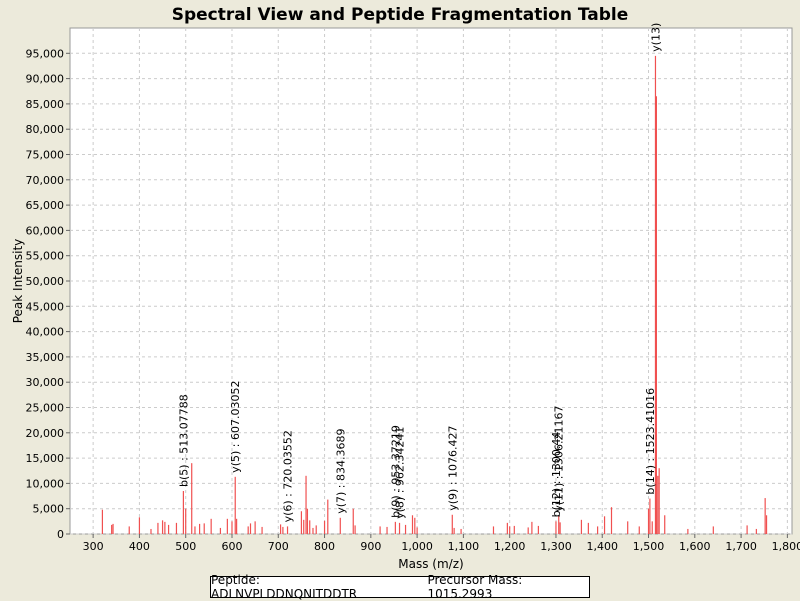 The image size is (800, 601). I want to click on peak-annotation: y(11) : 1306.21167, so click(559, 459).